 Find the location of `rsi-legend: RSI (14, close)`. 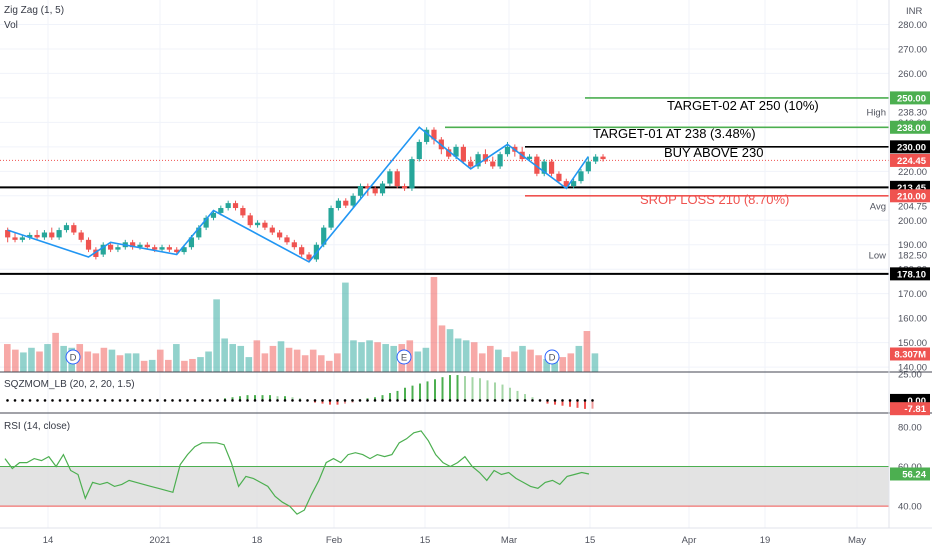

rsi-legend: RSI (14, close) is located at coordinates (37, 426).